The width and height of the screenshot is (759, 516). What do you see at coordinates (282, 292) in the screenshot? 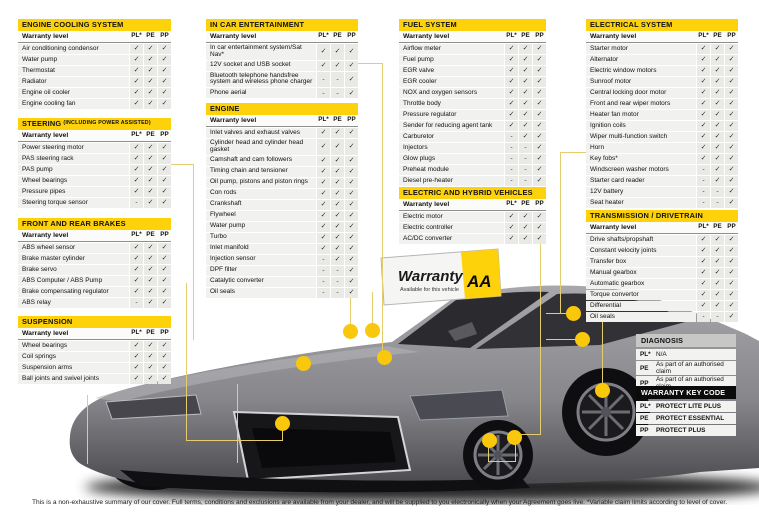
I see `table-row: Oil seals - - ✓` at bounding box center [282, 292].